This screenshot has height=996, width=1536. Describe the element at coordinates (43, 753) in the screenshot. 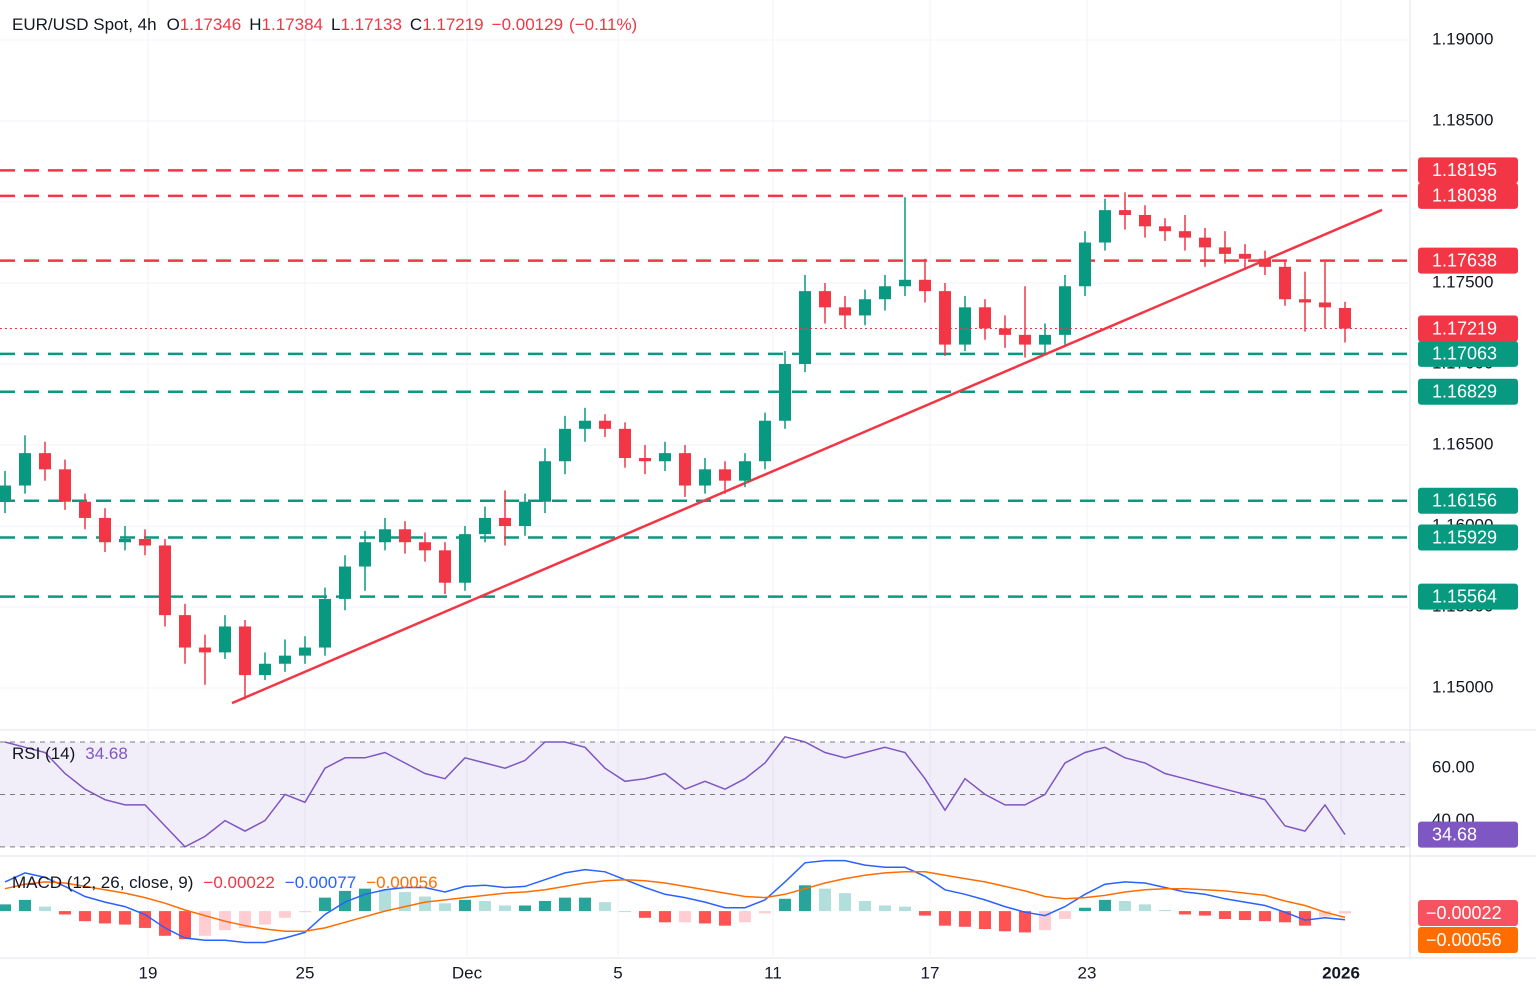

I see `rsi-title: RSI (14)` at that location.